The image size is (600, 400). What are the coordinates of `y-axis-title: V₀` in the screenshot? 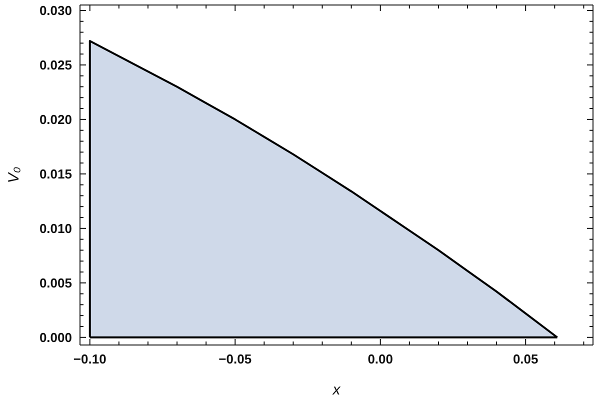 It's located at (14, 175).